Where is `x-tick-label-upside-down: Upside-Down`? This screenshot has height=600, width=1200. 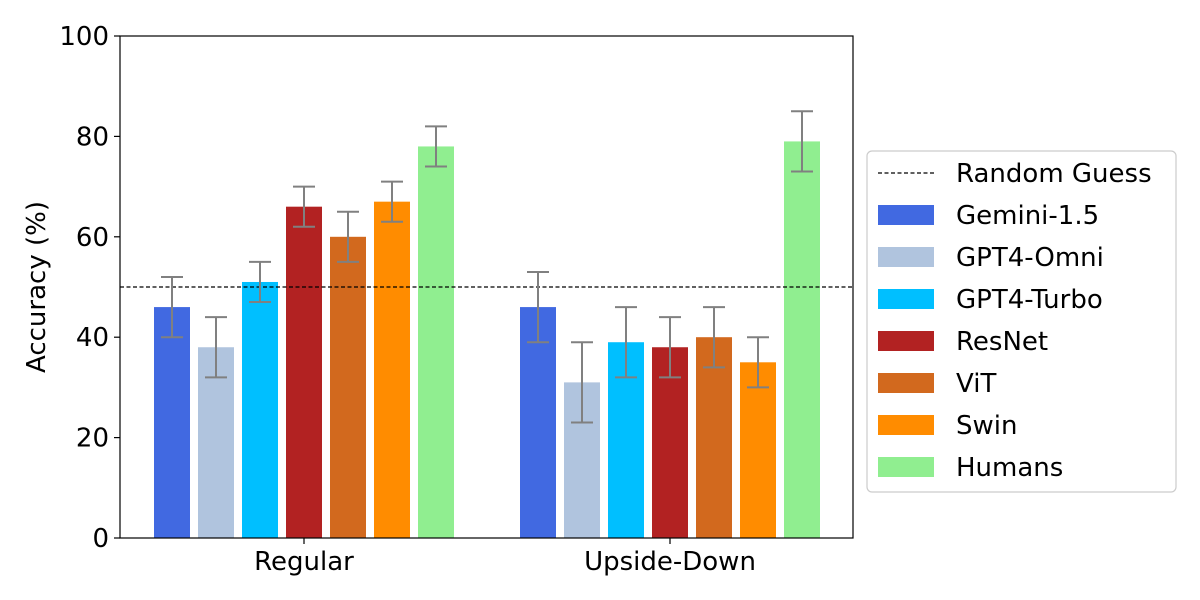
x-tick-label-upside-down: Upside-Down is located at coordinates (670, 562).